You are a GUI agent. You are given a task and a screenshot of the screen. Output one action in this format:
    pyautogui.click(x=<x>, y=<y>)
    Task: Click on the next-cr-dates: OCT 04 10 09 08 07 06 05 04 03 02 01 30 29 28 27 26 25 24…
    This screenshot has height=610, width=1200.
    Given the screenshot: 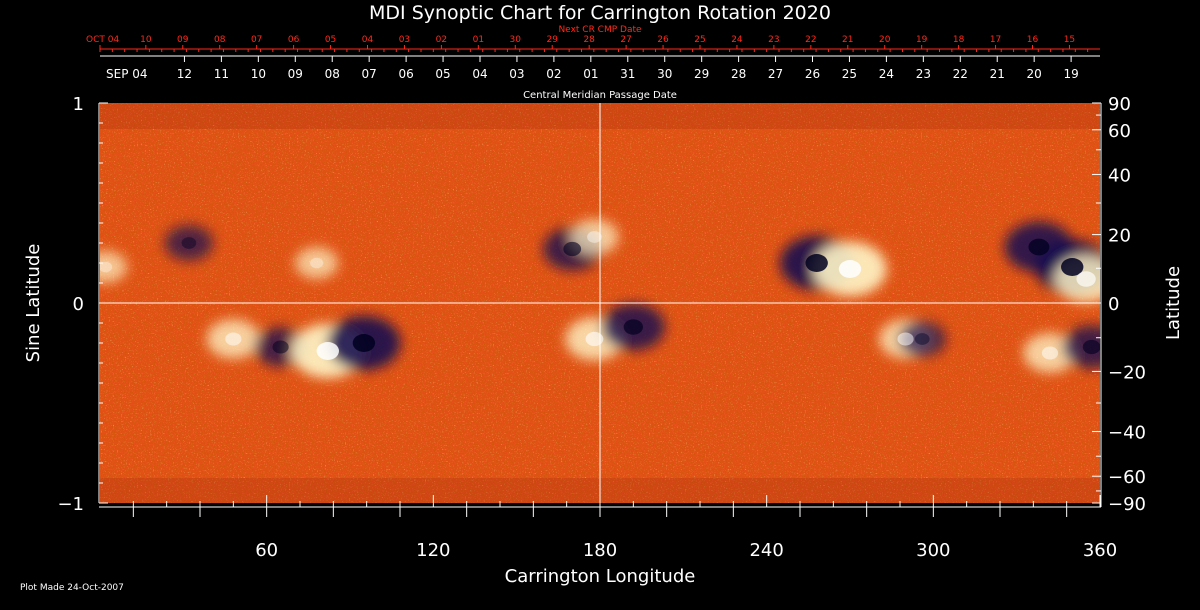 What is the action you would take?
    pyautogui.click(x=587, y=43)
    